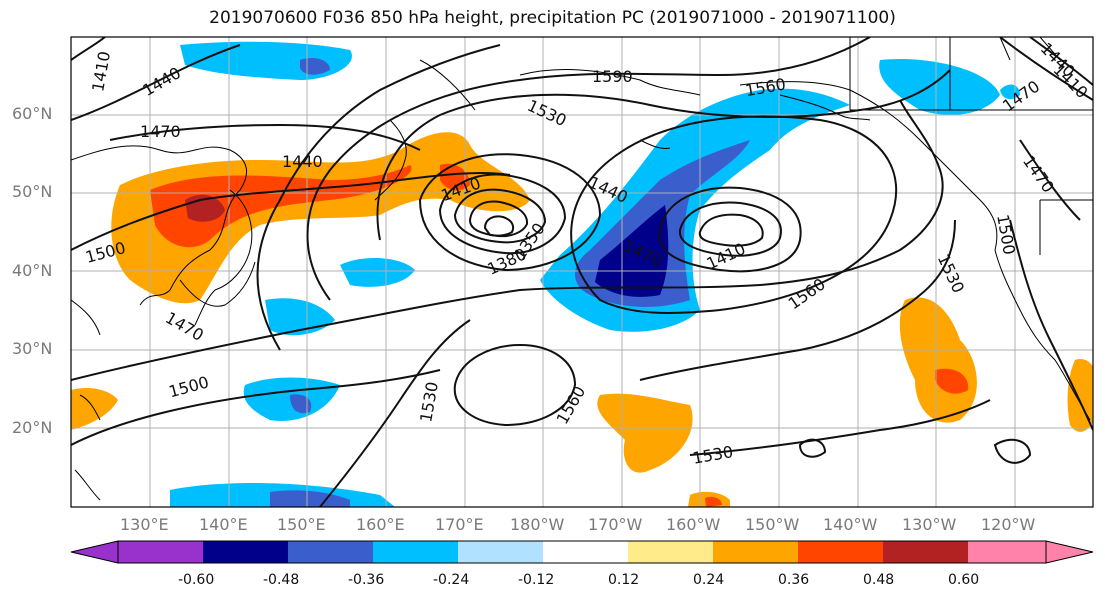 Image resolution: width=1105 pixels, height=601 pixels. I want to click on colorbar-tick-label: -0.36, so click(366, 580).